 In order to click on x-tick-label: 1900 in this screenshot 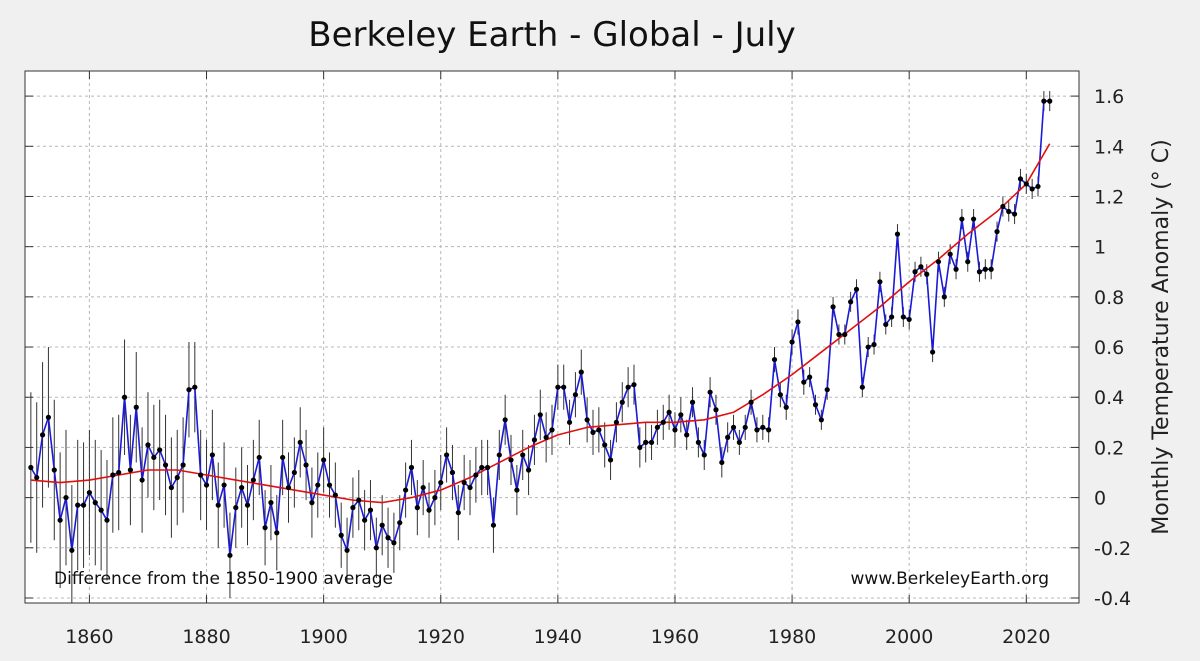, I will do `click(323, 637)`.